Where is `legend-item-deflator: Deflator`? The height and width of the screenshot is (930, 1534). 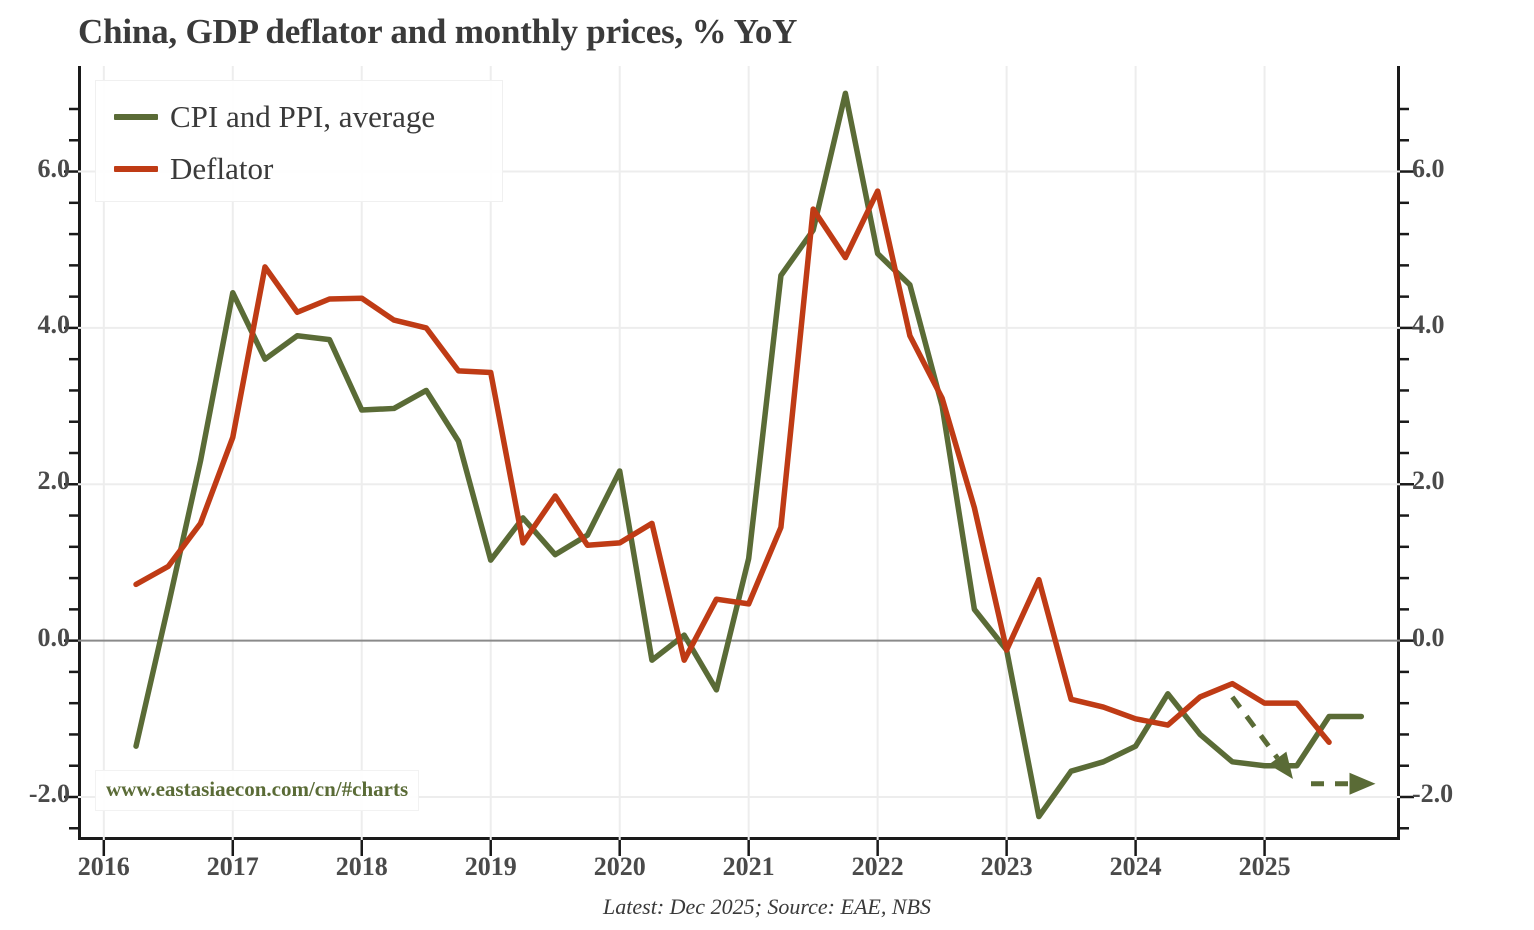
legend-item-deflator: Deflator is located at coordinates (193, 169).